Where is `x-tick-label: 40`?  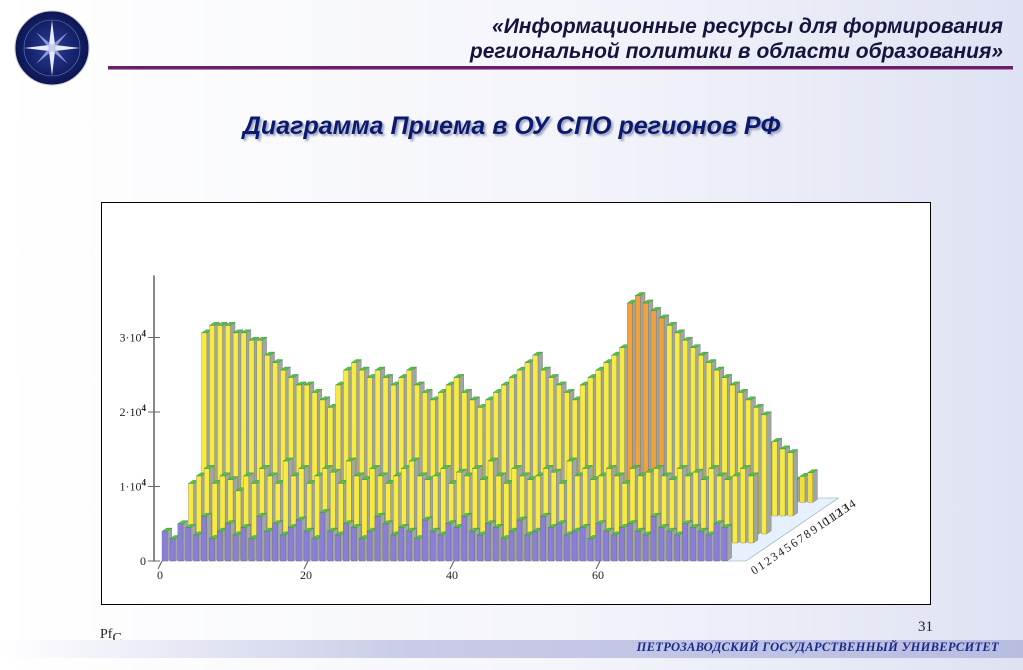 x-tick-label: 40 is located at coordinates (452, 575).